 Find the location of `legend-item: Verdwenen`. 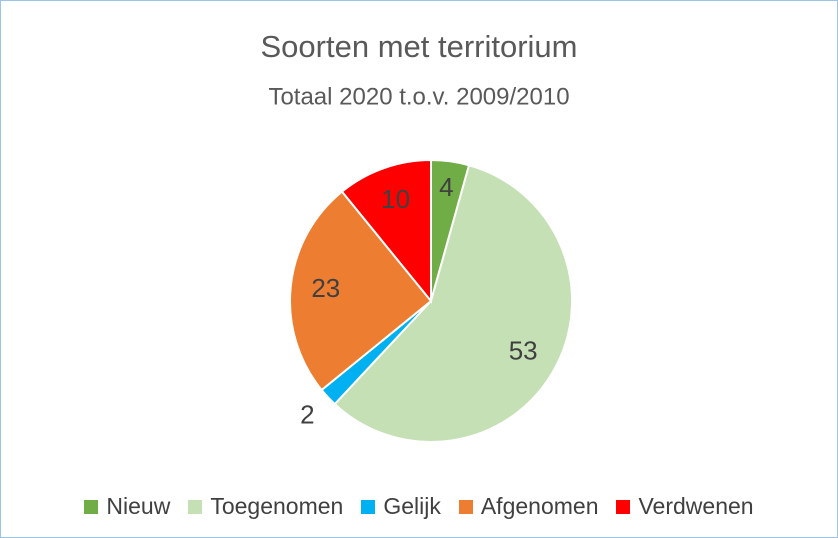

legend-item: Verdwenen is located at coordinates (685, 506).